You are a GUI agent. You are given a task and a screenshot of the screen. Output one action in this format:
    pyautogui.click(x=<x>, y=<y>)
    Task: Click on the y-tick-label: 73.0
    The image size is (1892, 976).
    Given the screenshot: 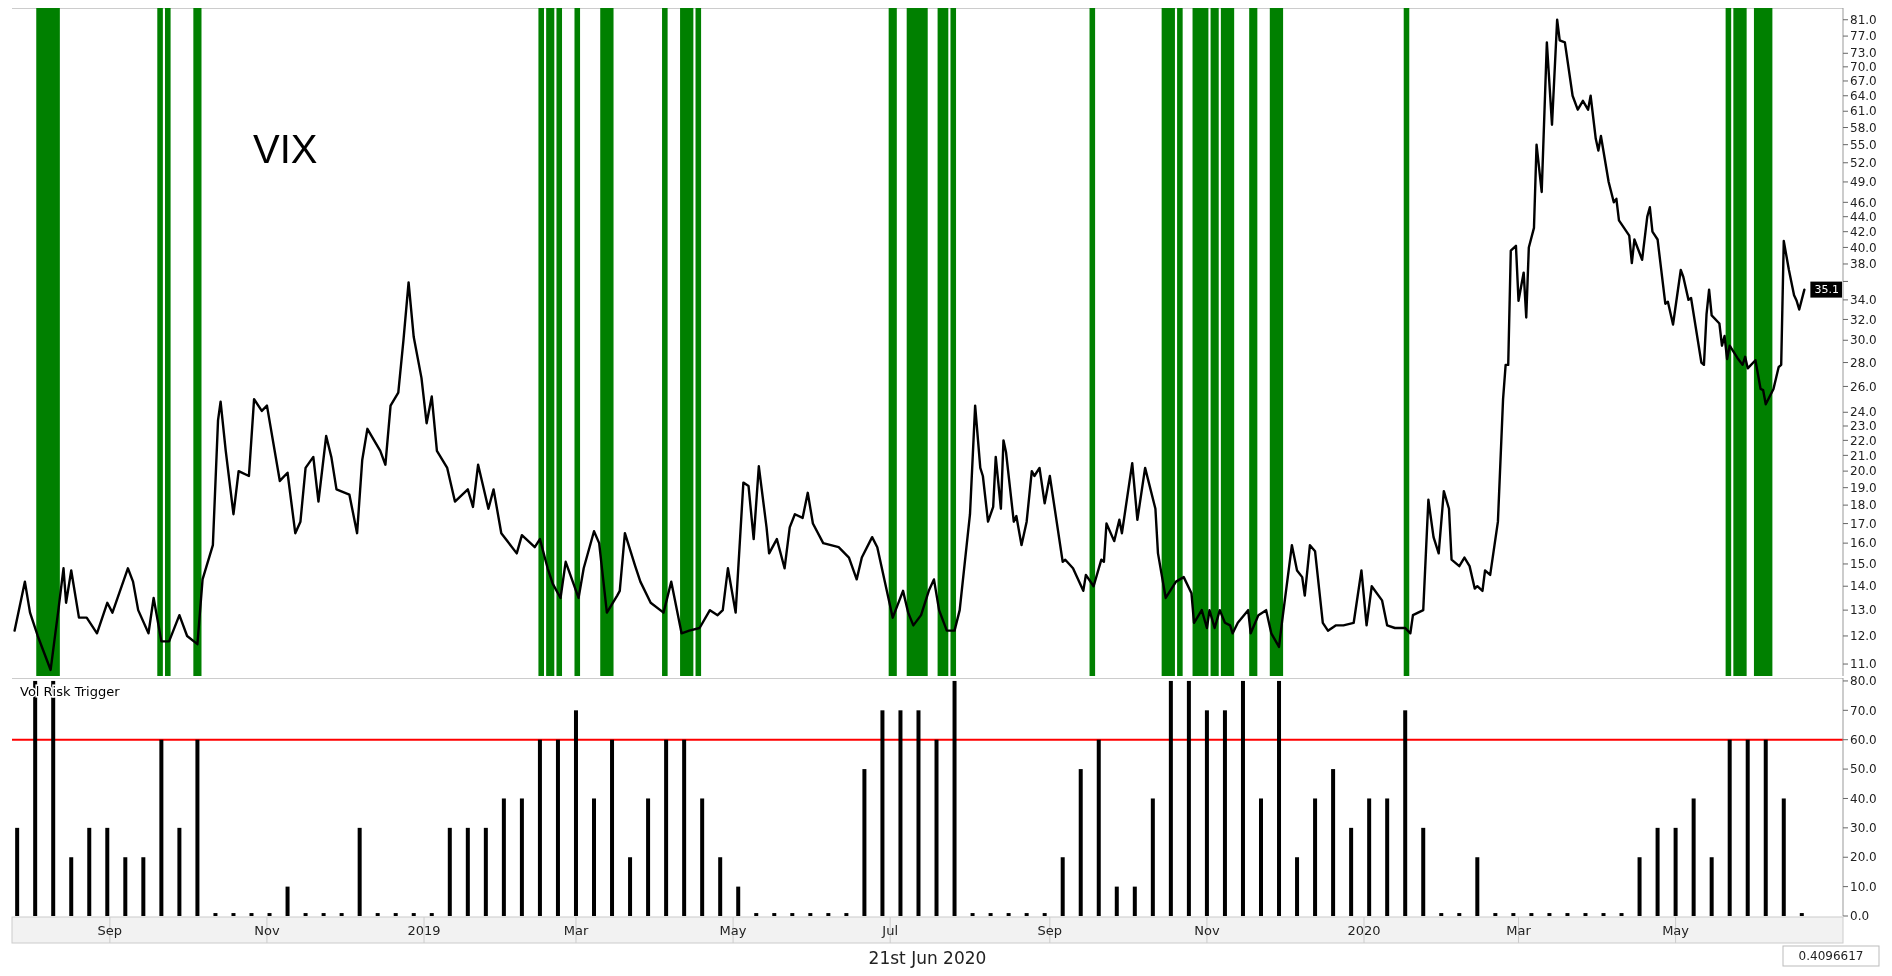 What is the action you would take?
    pyautogui.click(x=1863, y=53)
    